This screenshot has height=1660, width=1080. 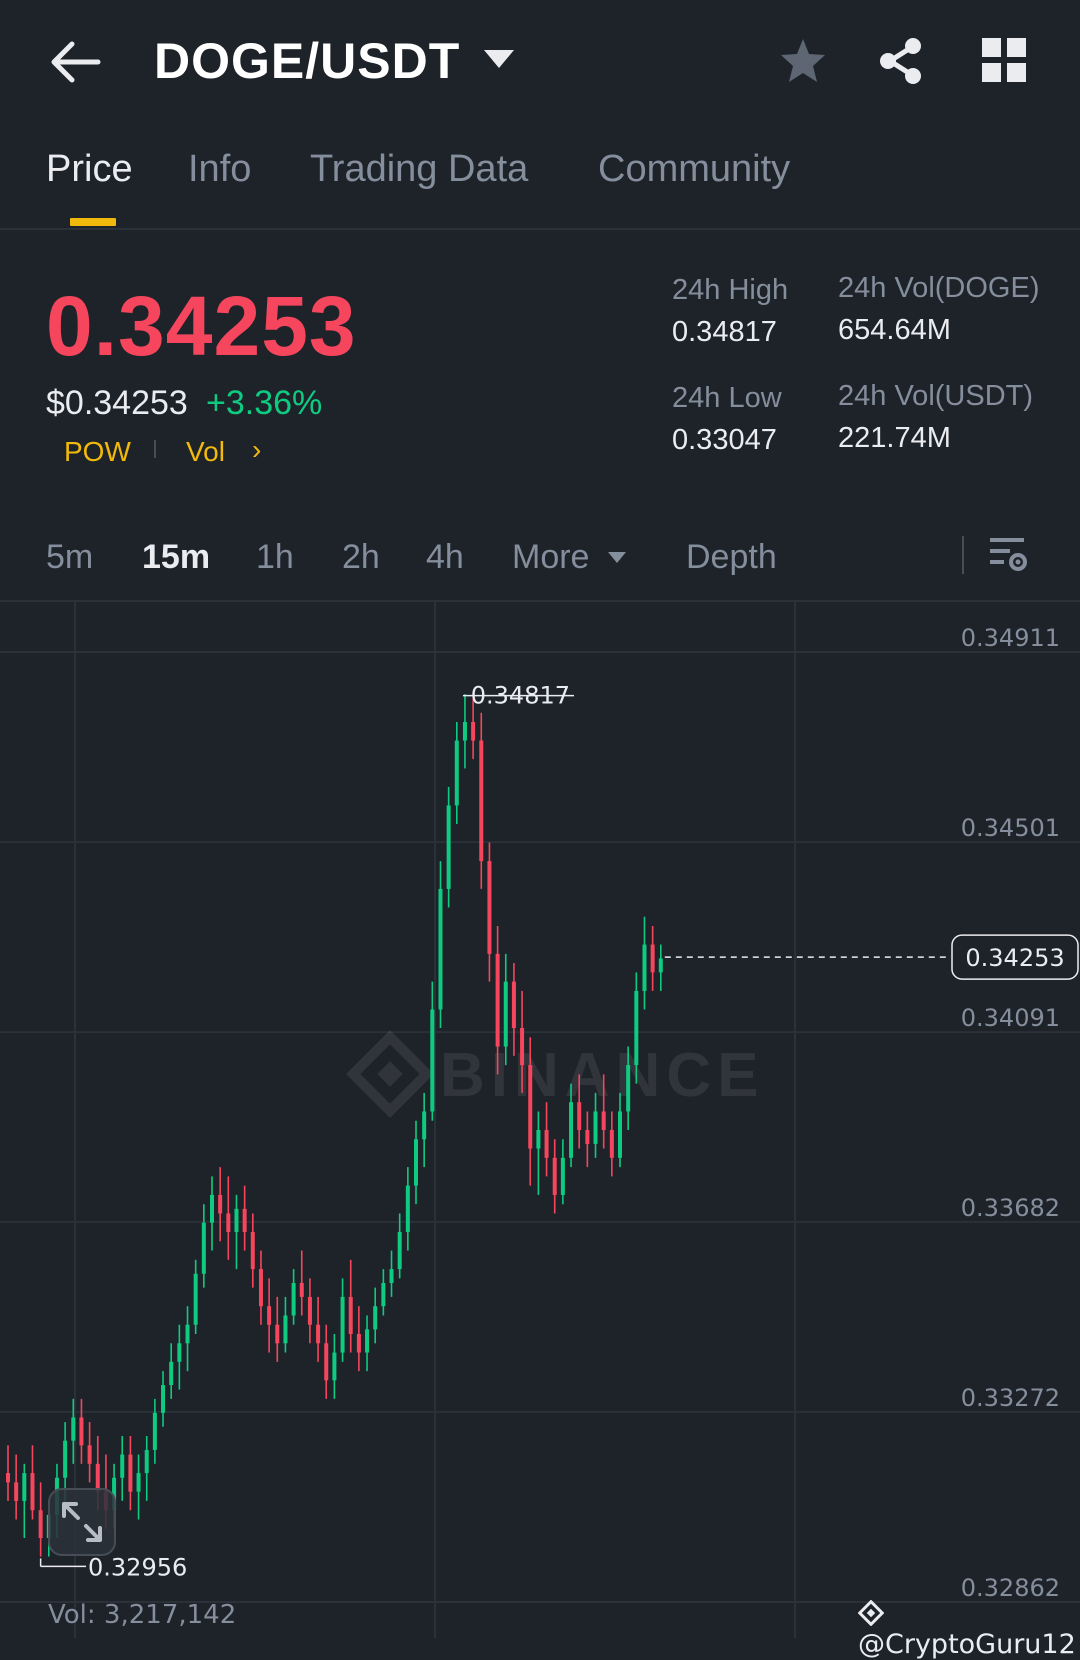 I want to click on stat-high-value: 0.34817, so click(x=724, y=332).